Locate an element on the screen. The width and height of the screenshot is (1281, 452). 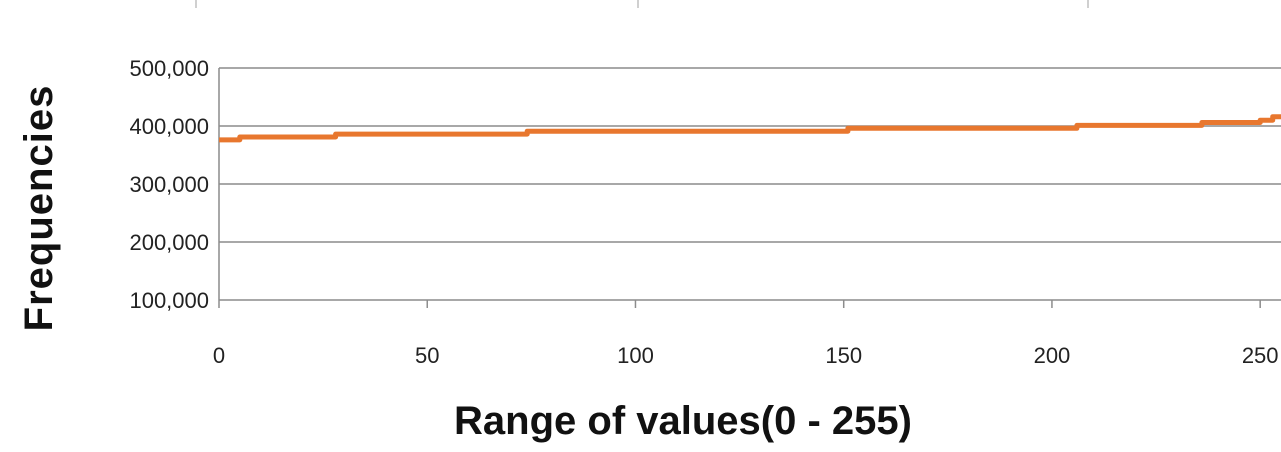
x-tick-label: 0 is located at coordinates (219, 355).